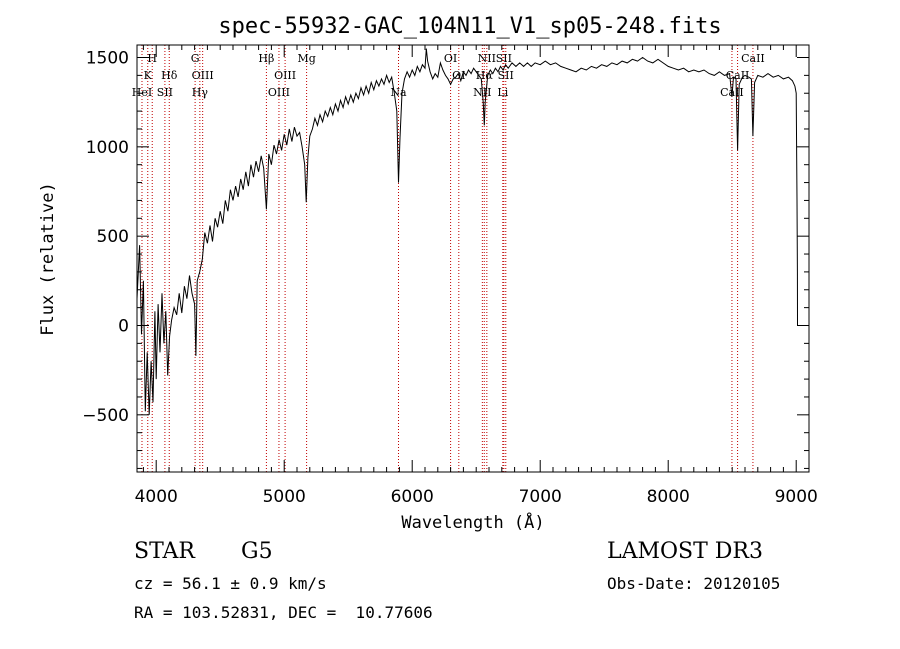  What do you see at coordinates (283, 612) in the screenshot?
I see `coordinates: RA = 103.52831, DEC = 10.77606` at bounding box center [283, 612].